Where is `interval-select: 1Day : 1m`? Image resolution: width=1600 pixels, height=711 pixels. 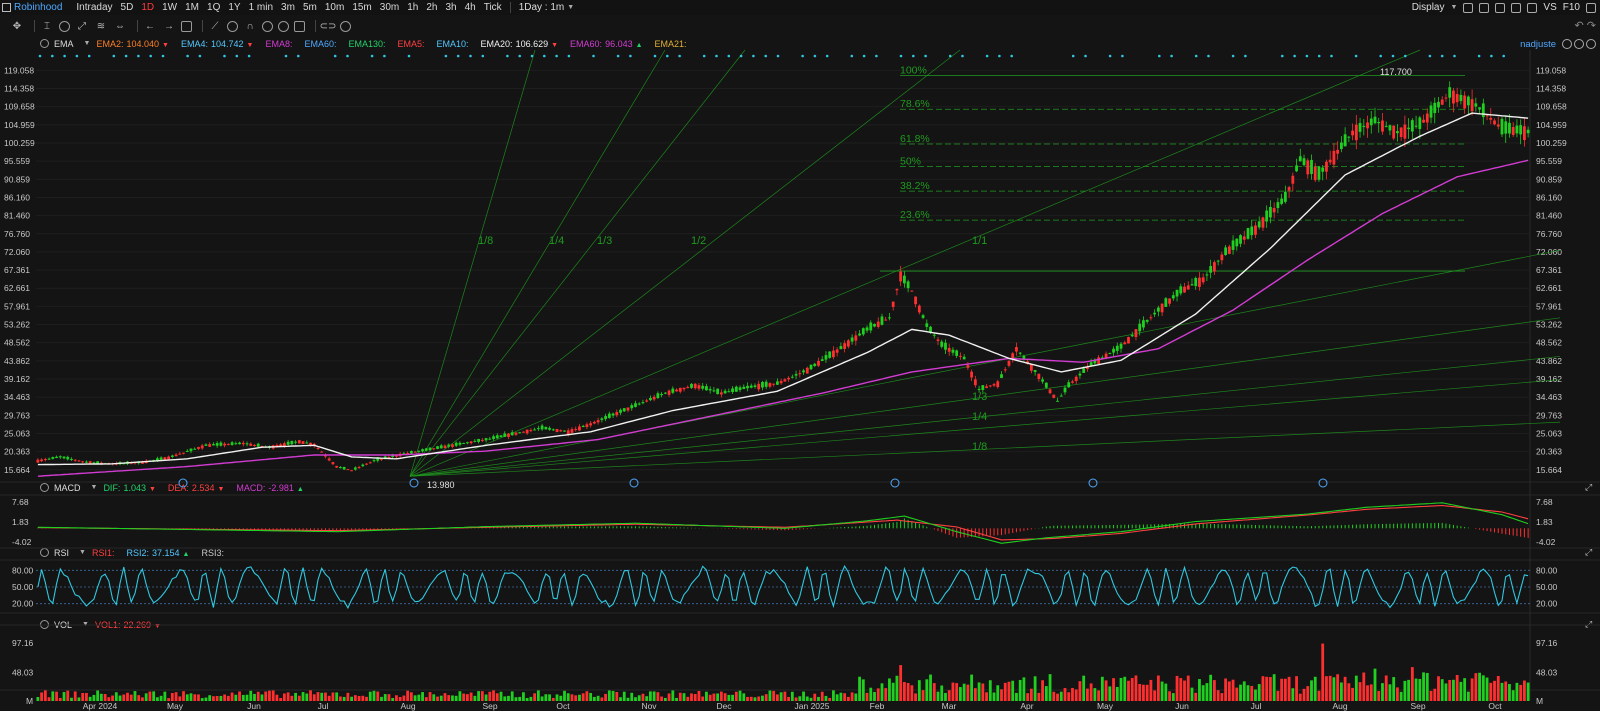 interval-select: 1Day : 1m is located at coordinates (541, 7).